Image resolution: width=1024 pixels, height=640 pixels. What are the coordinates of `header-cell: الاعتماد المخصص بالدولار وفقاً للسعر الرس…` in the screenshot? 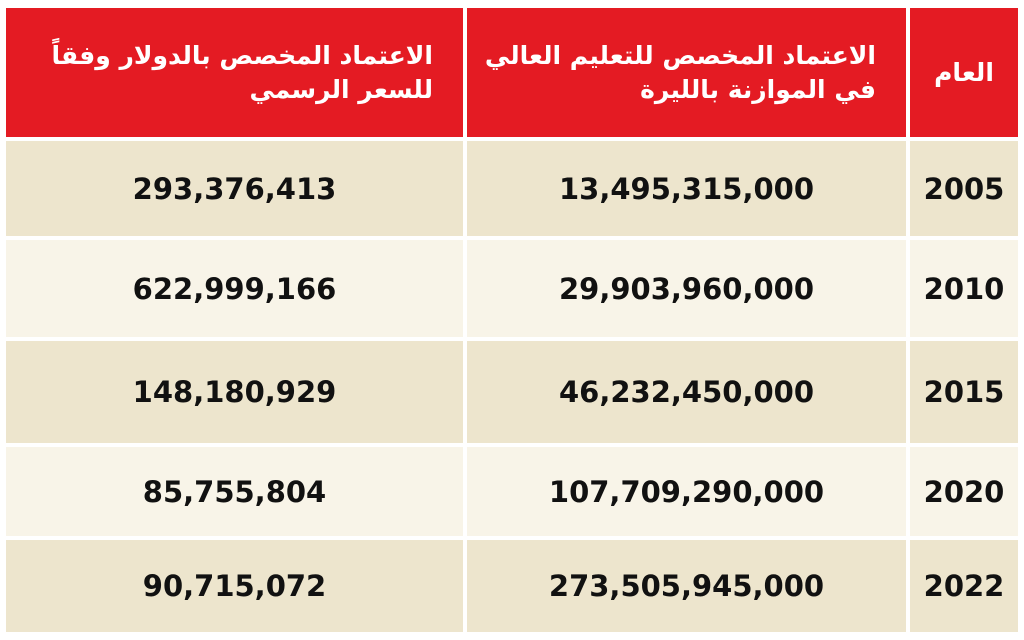 It's located at (234, 72).